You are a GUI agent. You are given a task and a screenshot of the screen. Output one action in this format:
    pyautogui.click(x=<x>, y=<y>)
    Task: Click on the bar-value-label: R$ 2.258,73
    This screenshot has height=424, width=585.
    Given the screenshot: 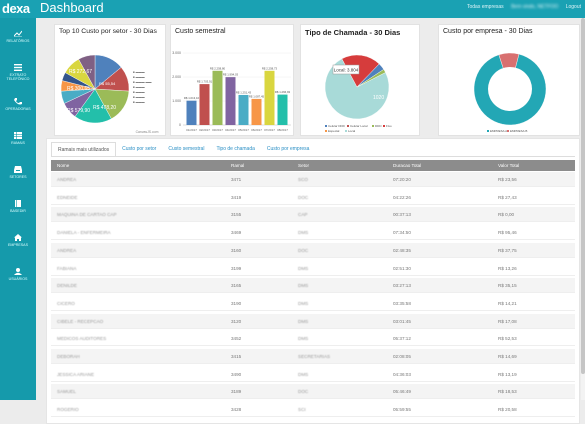 What is the action you would take?
    pyautogui.click(x=270, y=68)
    